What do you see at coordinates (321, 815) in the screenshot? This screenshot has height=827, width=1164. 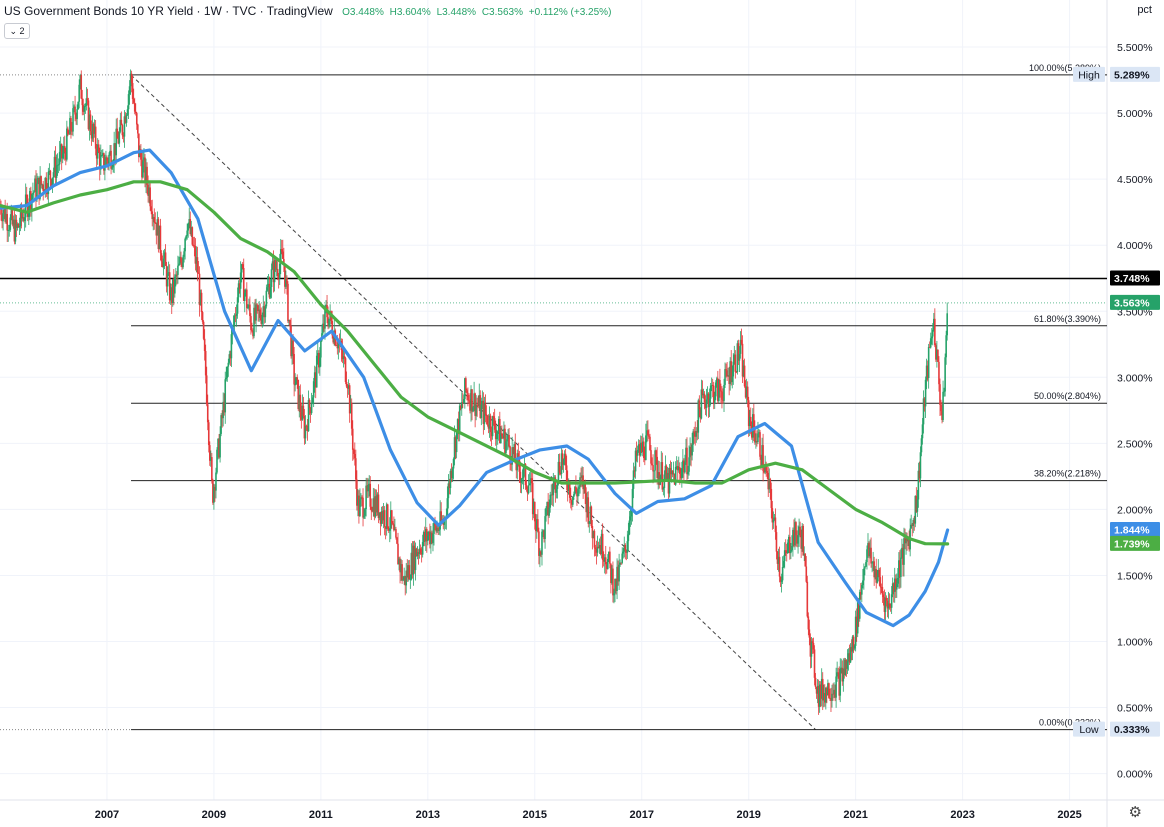 I see `x-tick-label: 2011` at bounding box center [321, 815].